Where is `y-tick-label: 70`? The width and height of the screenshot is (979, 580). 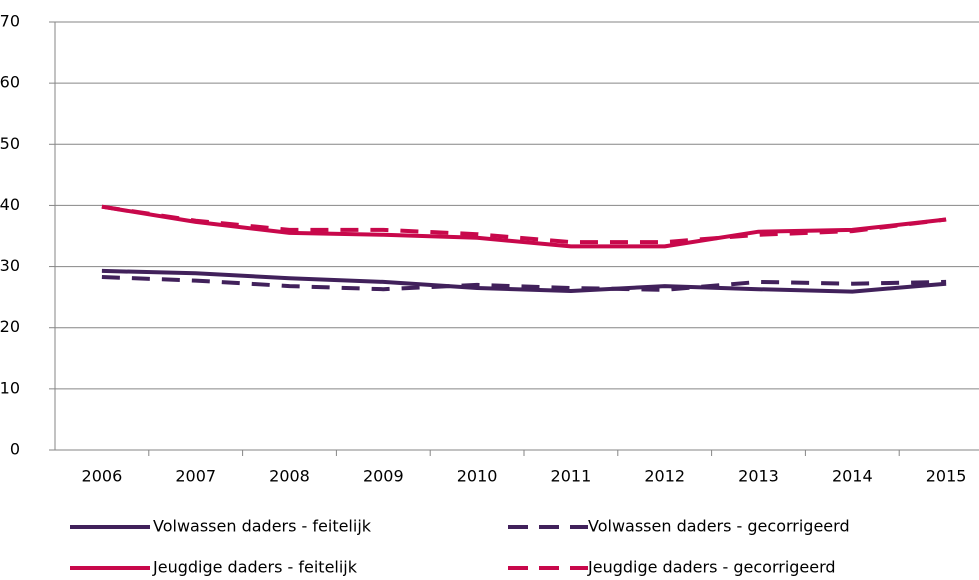
y-tick-label: 70 is located at coordinates (10, 21).